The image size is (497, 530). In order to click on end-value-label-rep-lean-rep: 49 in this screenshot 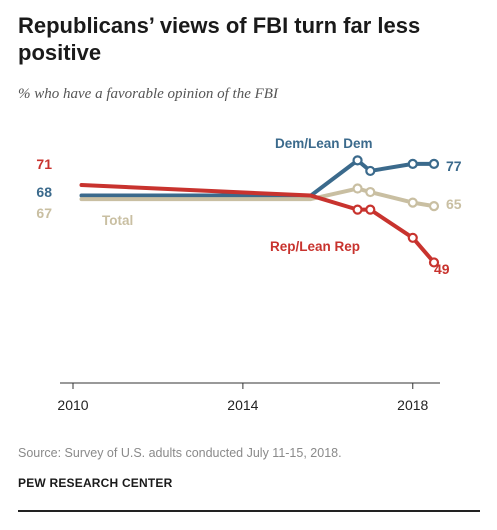, I will do `click(442, 269)`.